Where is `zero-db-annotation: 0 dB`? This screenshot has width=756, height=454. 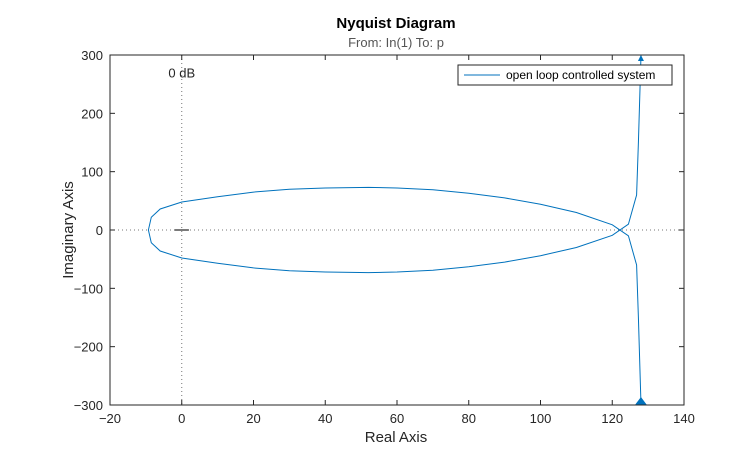 zero-db-annotation: 0 dB is located at coordinates (181, 73).